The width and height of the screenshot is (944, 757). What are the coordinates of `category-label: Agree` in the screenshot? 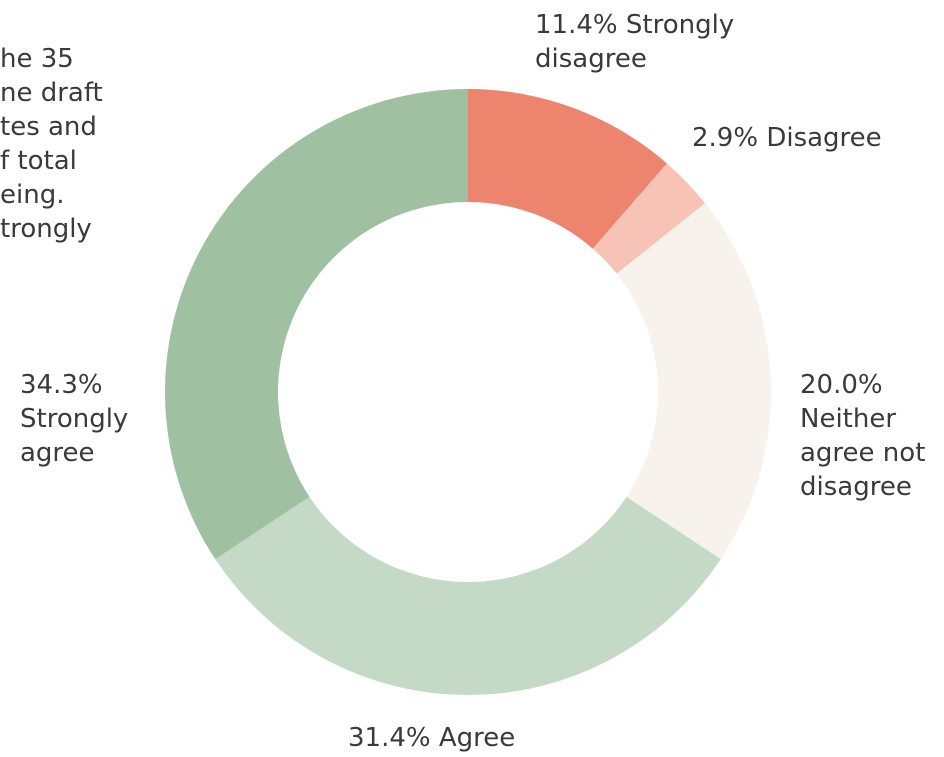 It's located at (477, 738).